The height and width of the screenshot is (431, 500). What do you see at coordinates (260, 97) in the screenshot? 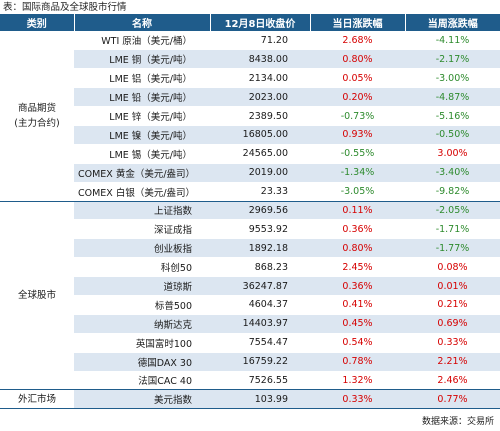
I see `close-price-cell: 2023.00` at bounding box center [260, 97].